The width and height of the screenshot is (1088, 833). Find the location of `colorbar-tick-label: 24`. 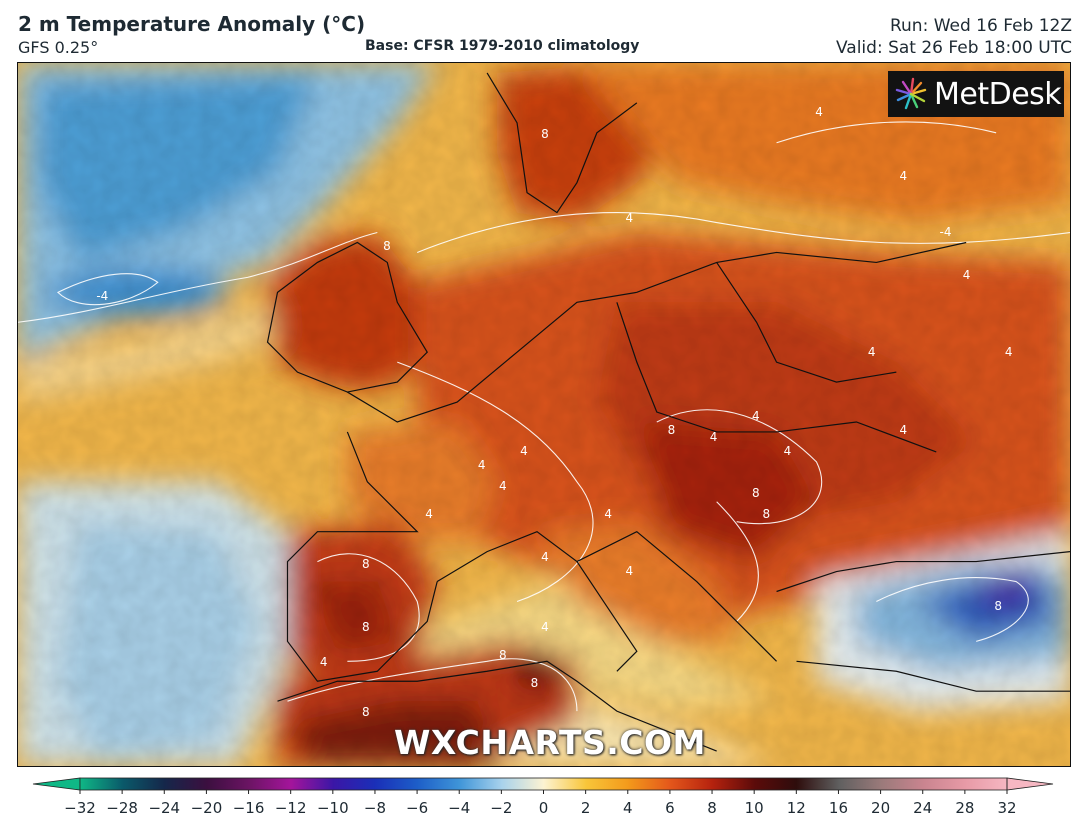

colorbar-tick-label: 24 is located at coordinates (922, 808).